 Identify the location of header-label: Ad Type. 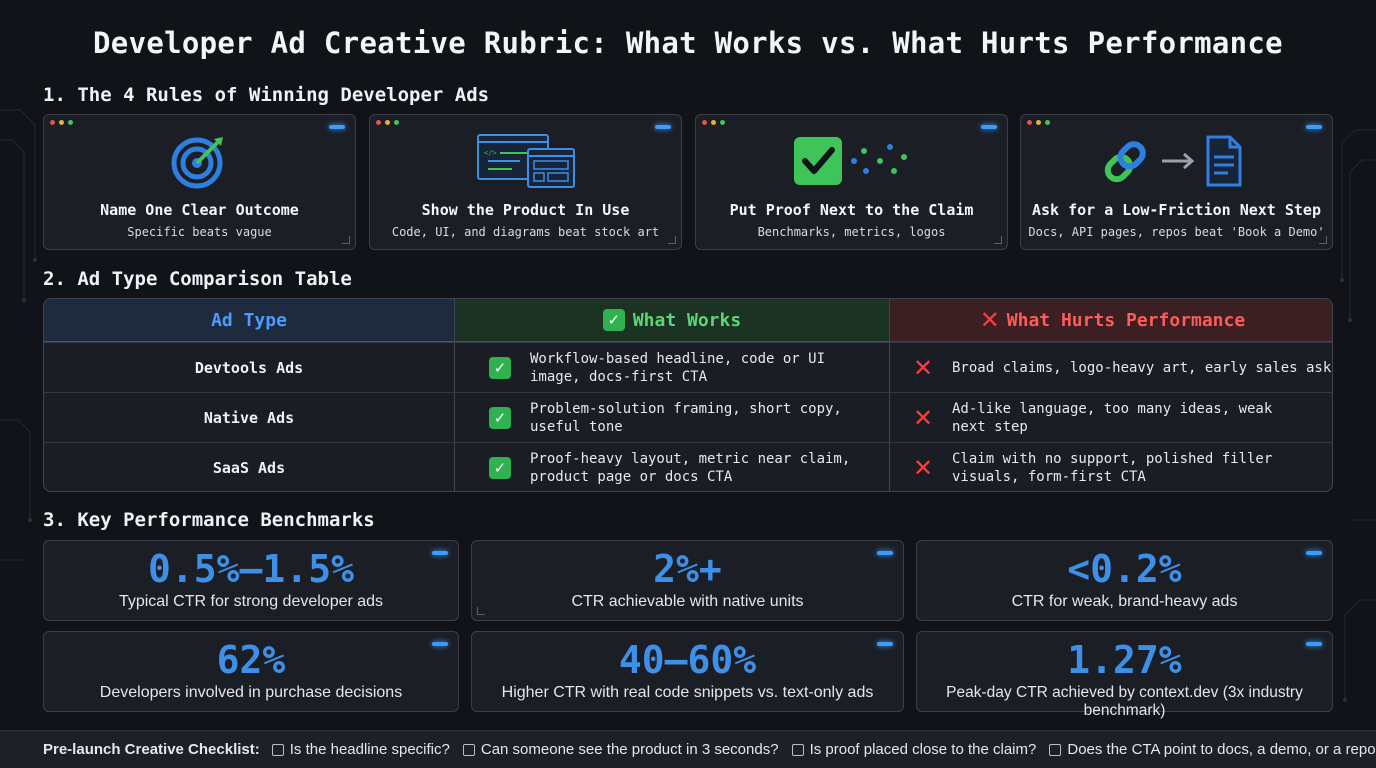
(249, 320).